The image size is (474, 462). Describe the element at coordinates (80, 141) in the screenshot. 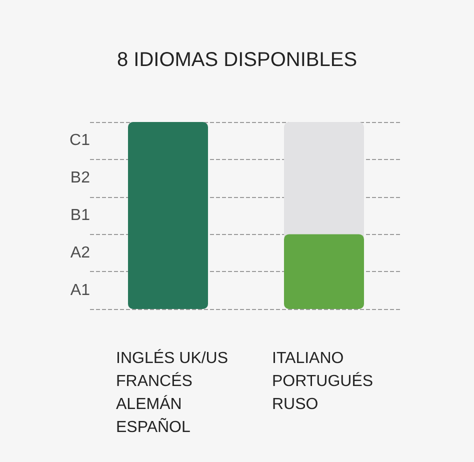

I see `annotation: C1` at that location.